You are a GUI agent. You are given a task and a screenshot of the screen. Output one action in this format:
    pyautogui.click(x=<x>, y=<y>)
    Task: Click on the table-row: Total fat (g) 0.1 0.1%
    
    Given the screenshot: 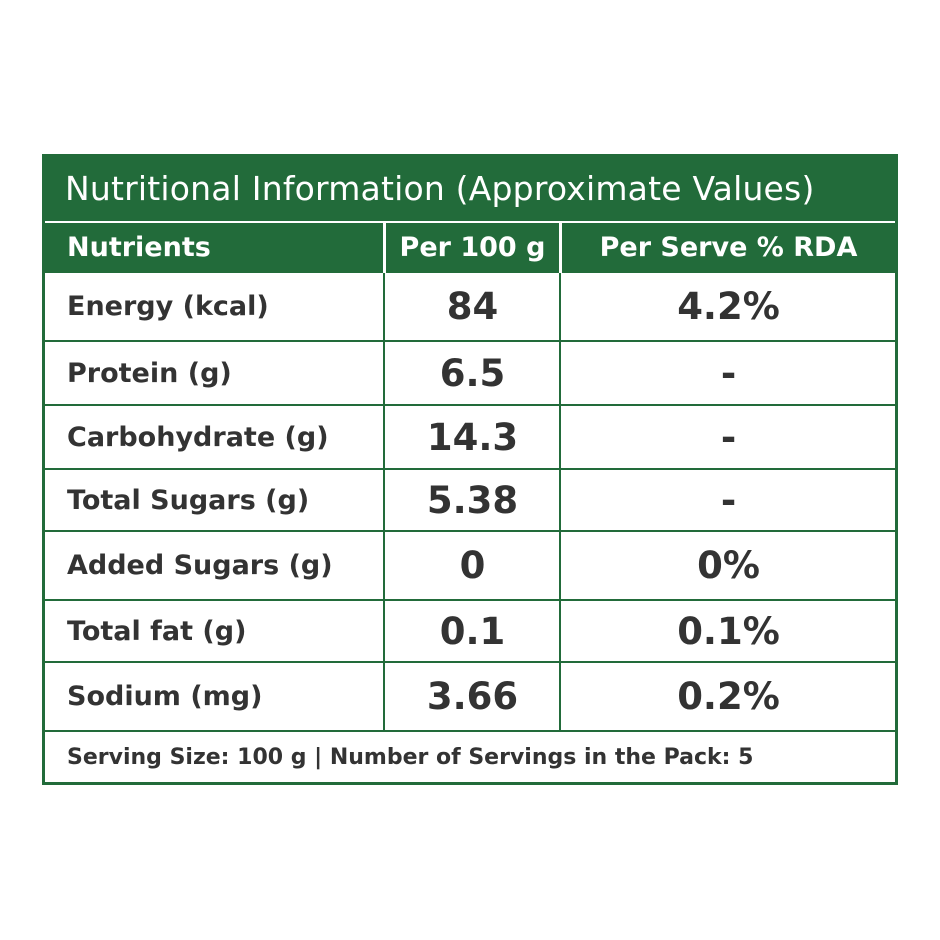 What is the action you would take?
    pyautogui.click(x=470, y=632)
    